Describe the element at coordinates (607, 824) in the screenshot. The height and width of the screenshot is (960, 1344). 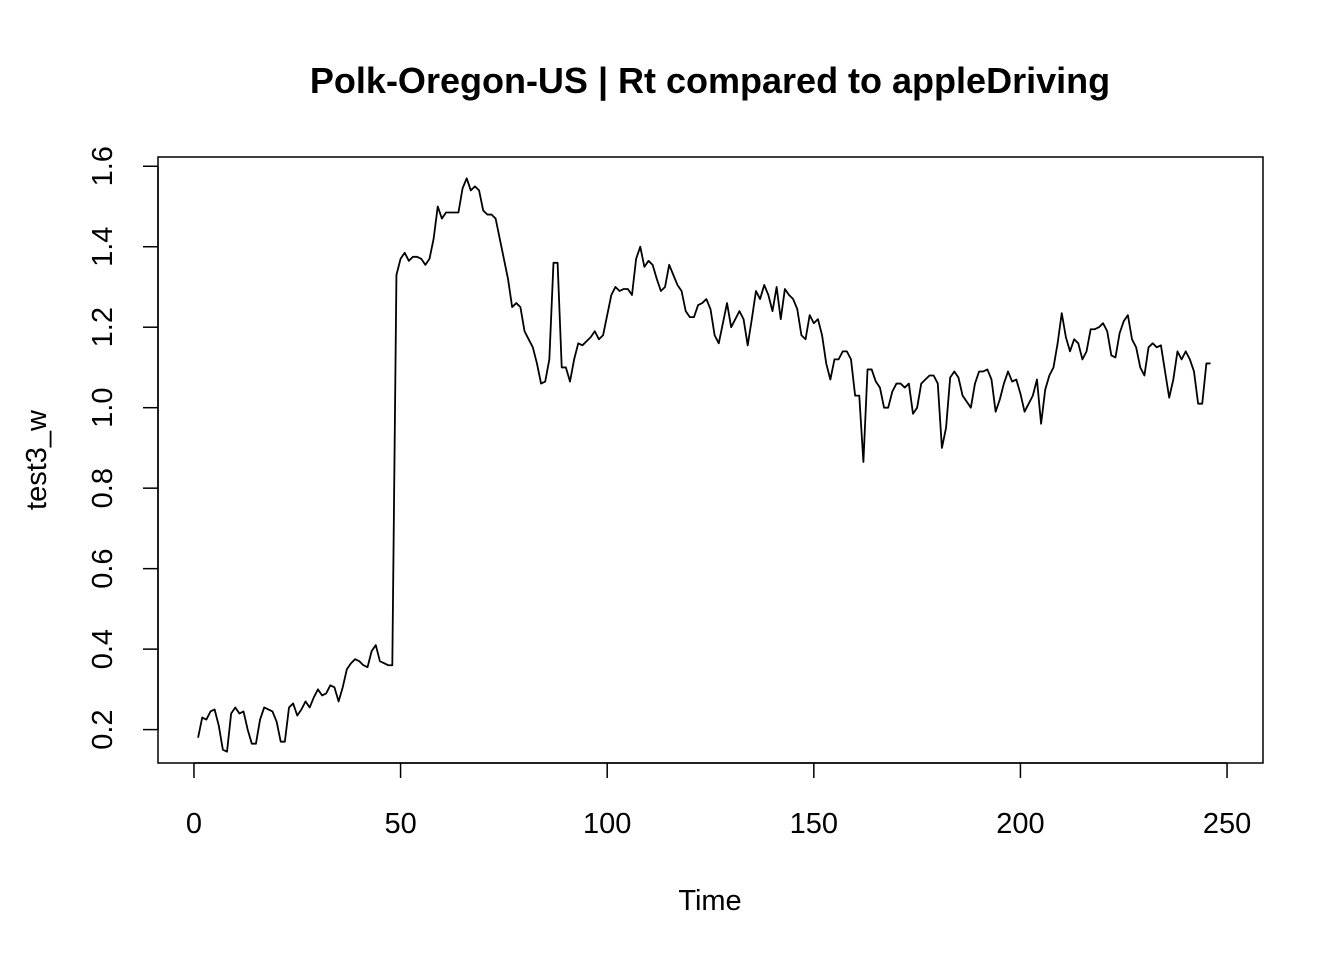
I see `x-tick-label: 100` at that location.